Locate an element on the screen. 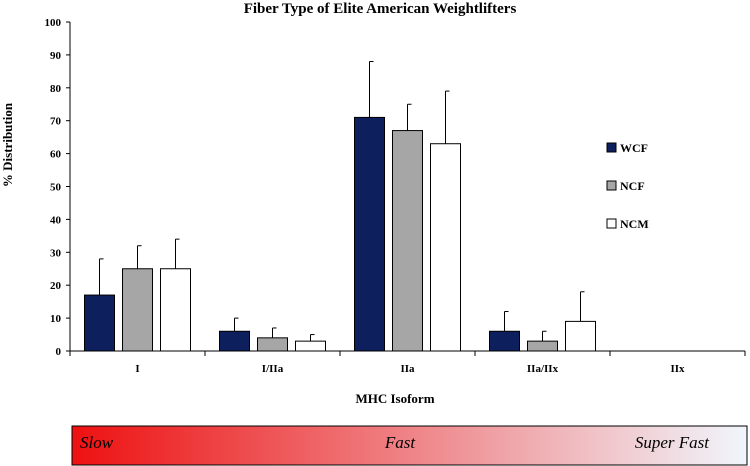  y-axis-ticks: 0 10 20 30 40 50 60 70 80 90 100 is located at coordinates (57, 187).